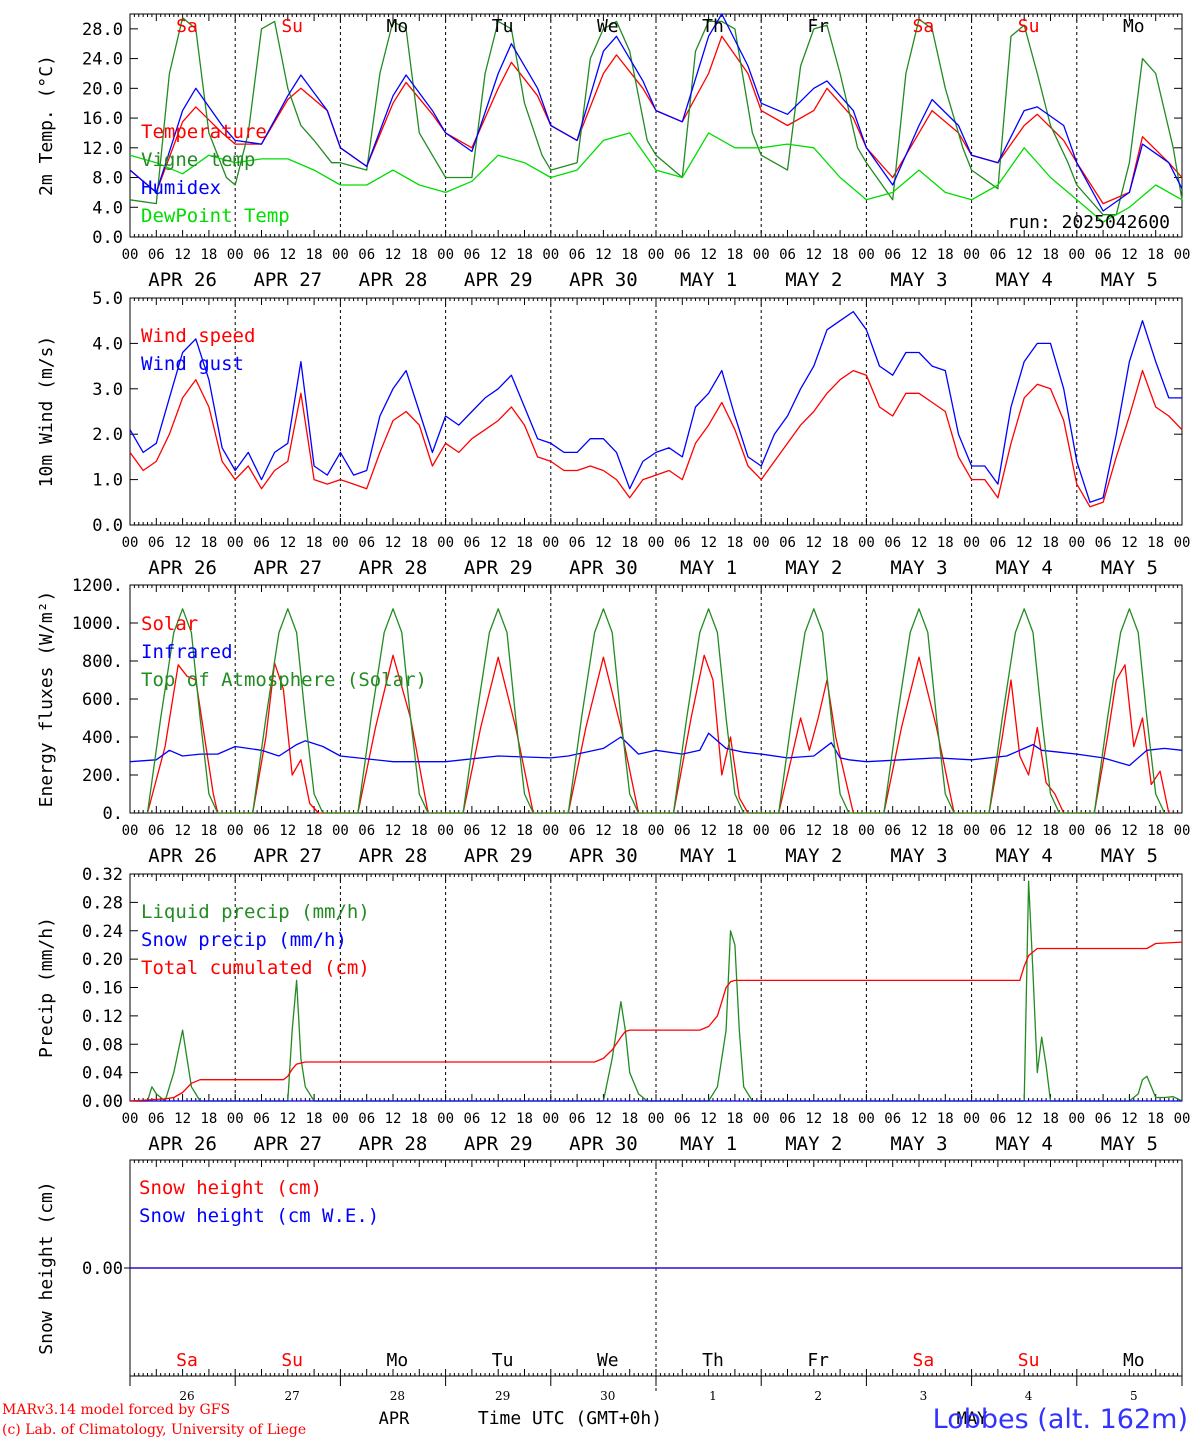  Describe the element at coordinates (215, 216) in the screenshot. I see `legend-entry: DewPoint Temp` at that location.